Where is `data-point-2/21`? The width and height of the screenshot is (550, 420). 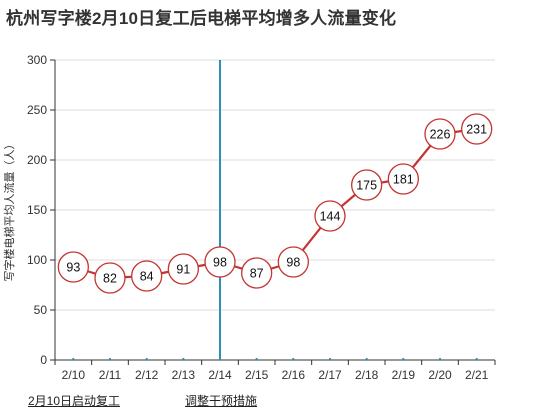 data-point-2/21 is located at coordinates (477, 129).